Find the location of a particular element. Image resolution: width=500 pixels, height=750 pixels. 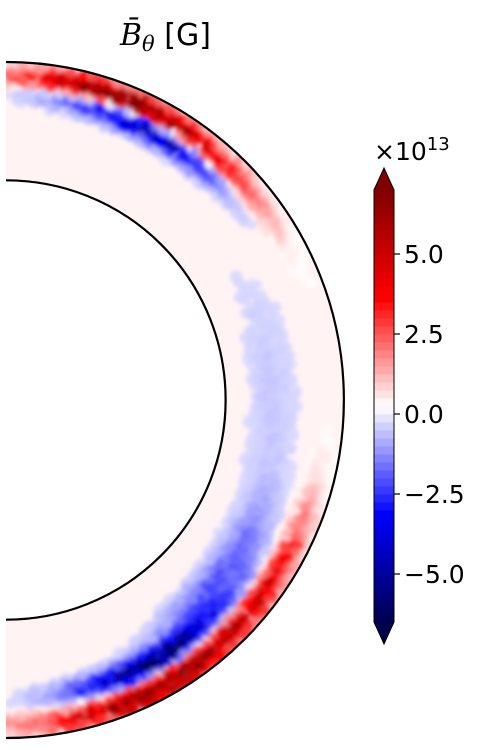

plot-title: B̄θ [G] is located at coordinates (165, 37).